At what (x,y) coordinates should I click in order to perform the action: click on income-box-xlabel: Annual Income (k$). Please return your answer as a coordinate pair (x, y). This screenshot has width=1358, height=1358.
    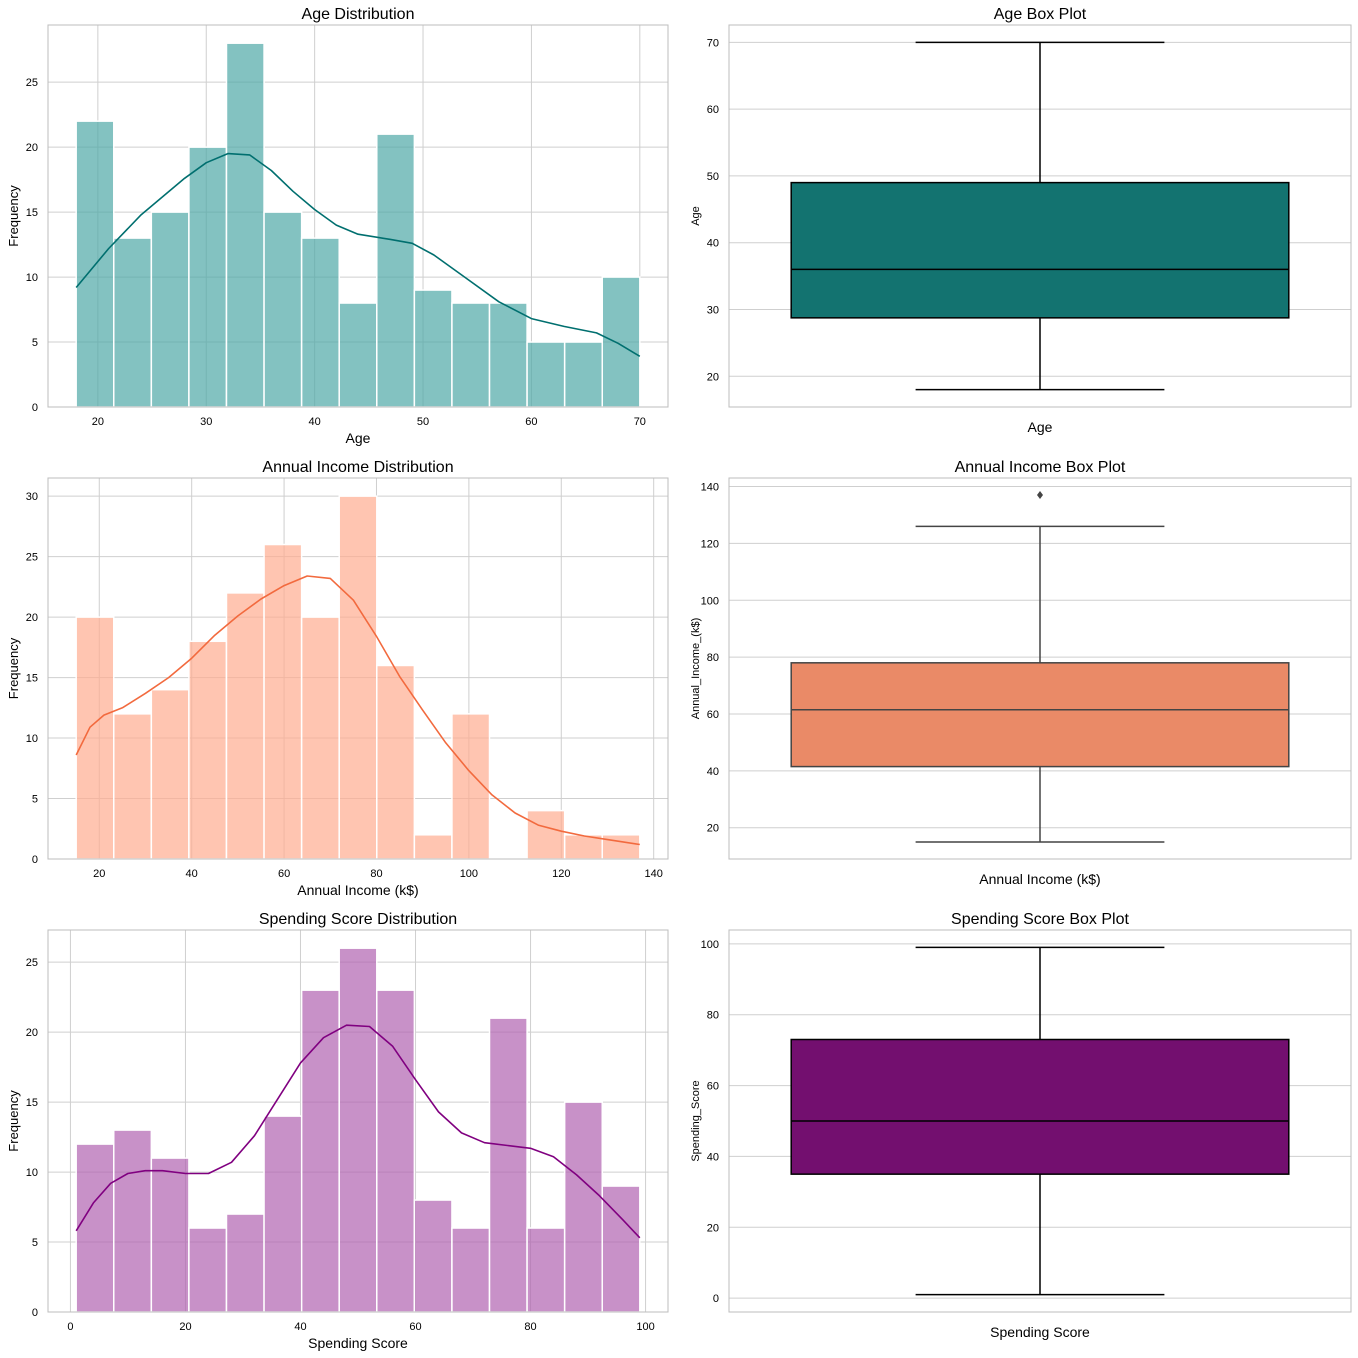
    Looking at the image, I should click on (1039, 879).